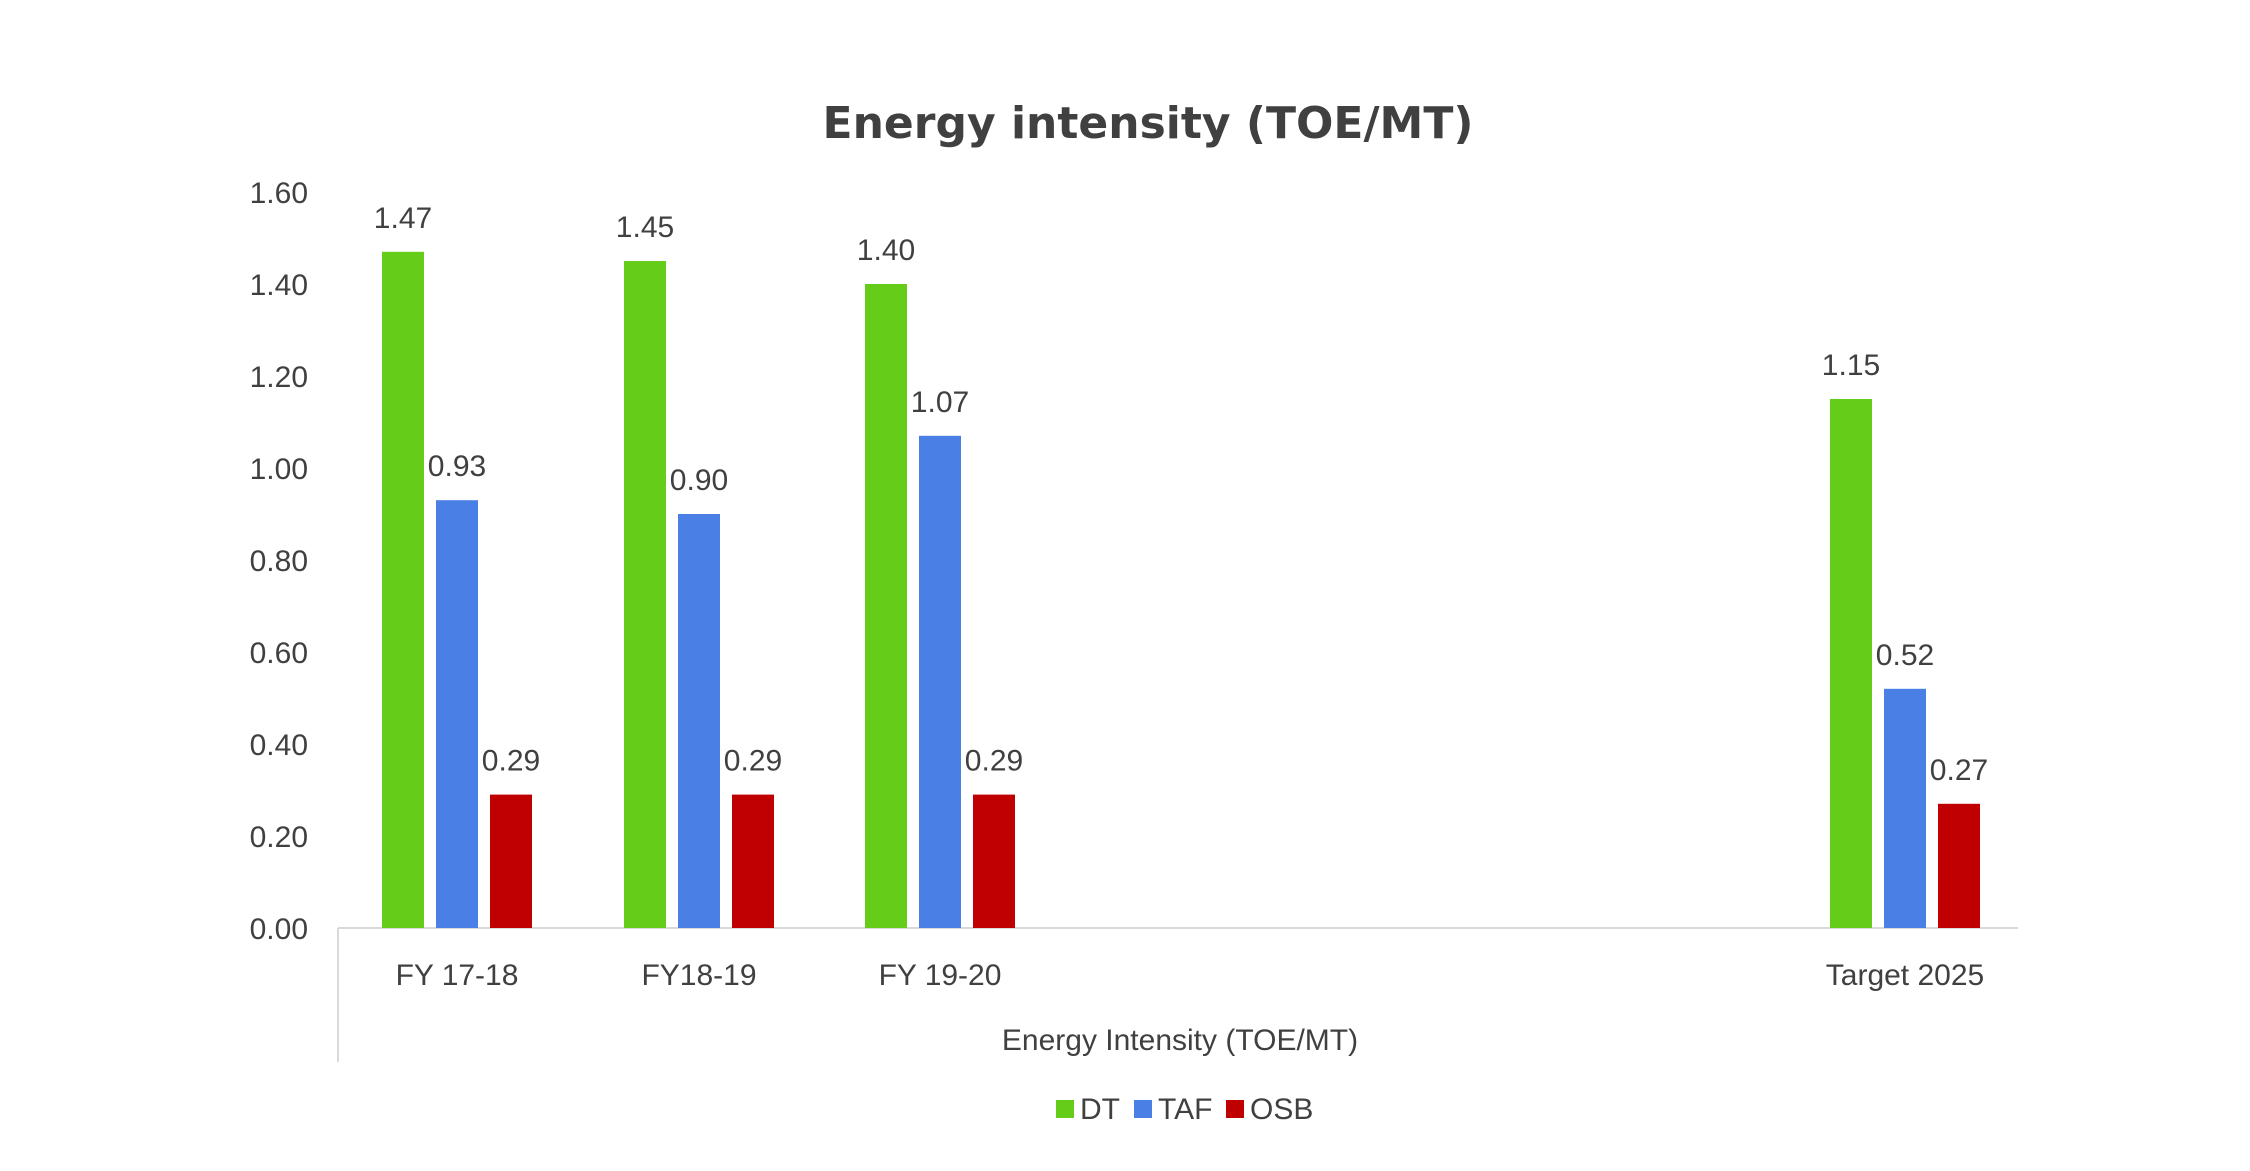 The height and width of the screenshot is (1171, 2250). Describe the element at coordinates (279, 929) in the screenshot. I see `y-tick-label: 0.00` at that location.